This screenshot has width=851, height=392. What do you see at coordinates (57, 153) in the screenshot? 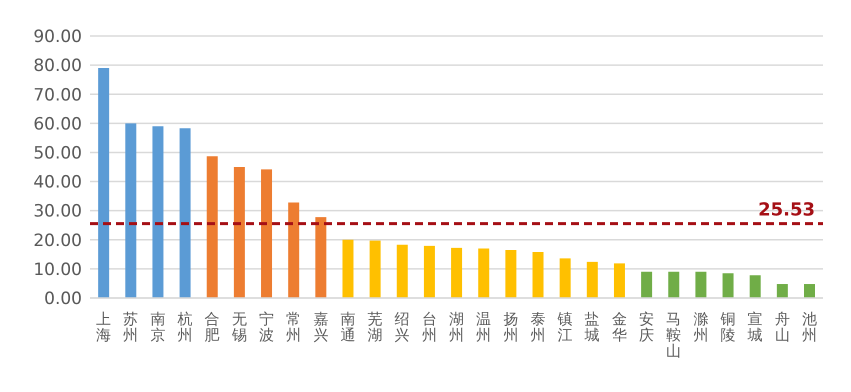
I see `y-tick-label: 50.00` at bounding box center [57, 153].